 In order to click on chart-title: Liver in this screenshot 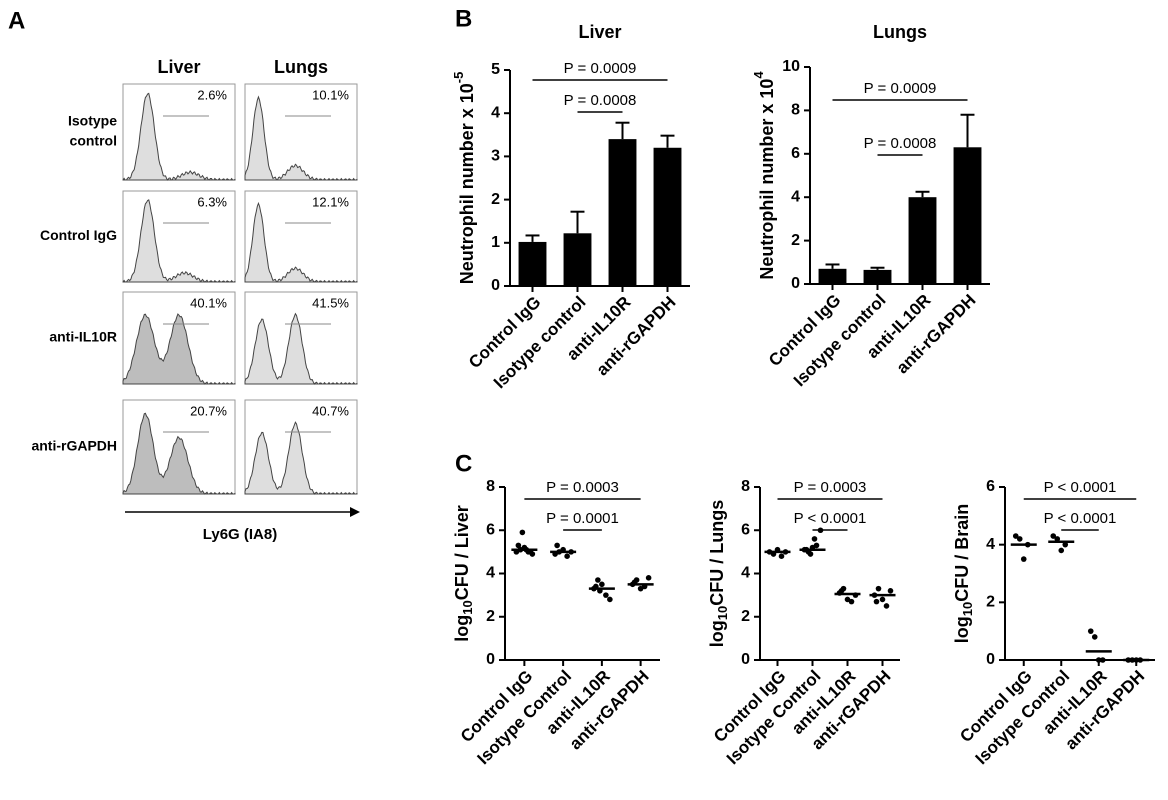, I will do `click(599, 32)`.